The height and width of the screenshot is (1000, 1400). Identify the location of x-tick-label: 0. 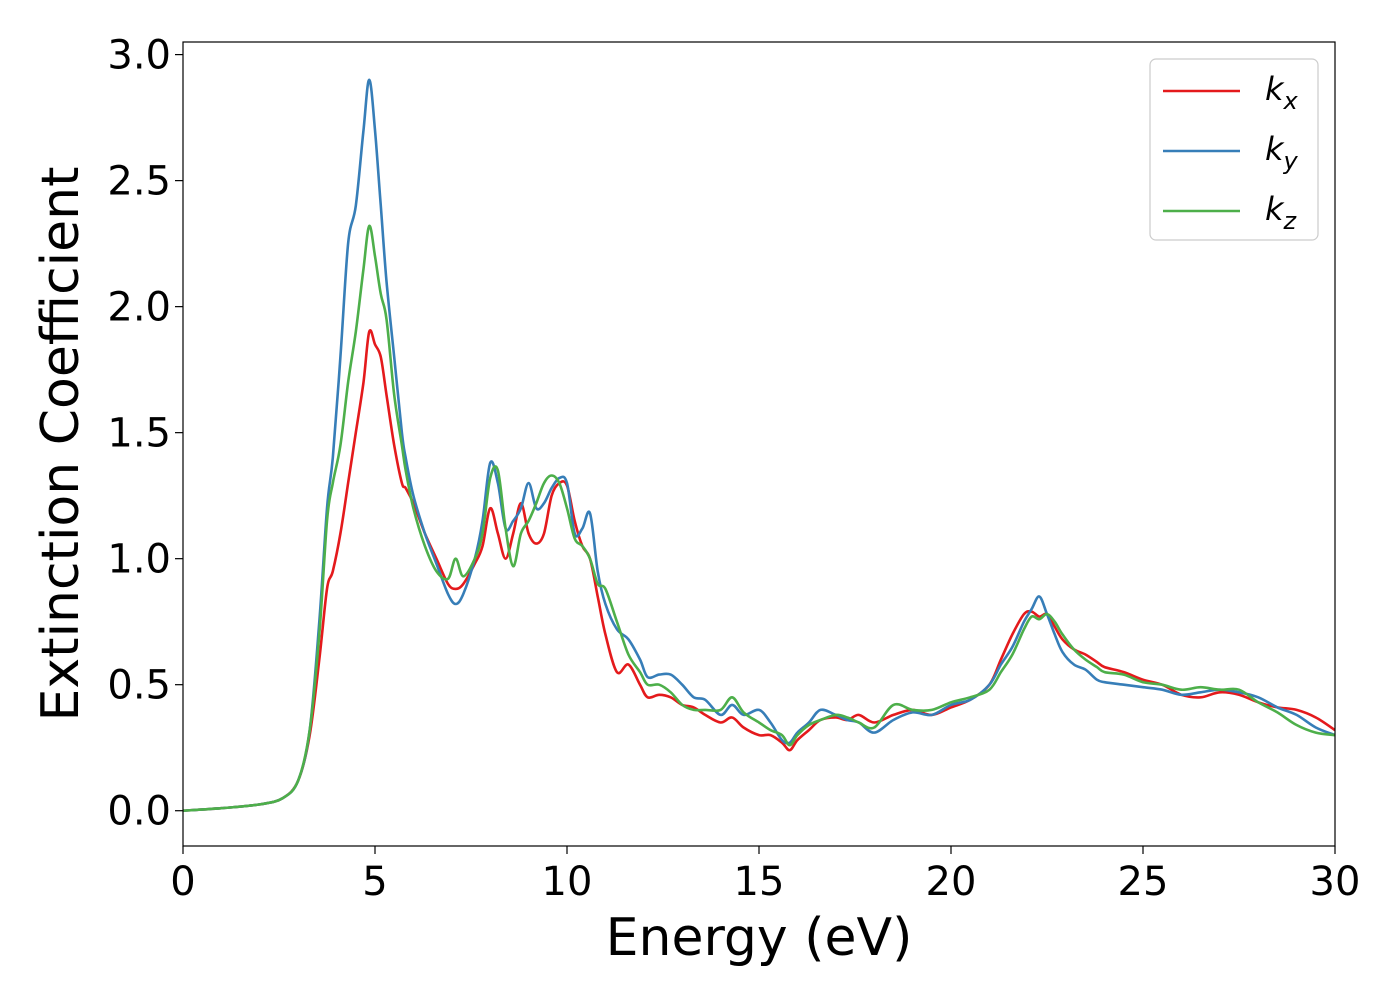
(182, 882).